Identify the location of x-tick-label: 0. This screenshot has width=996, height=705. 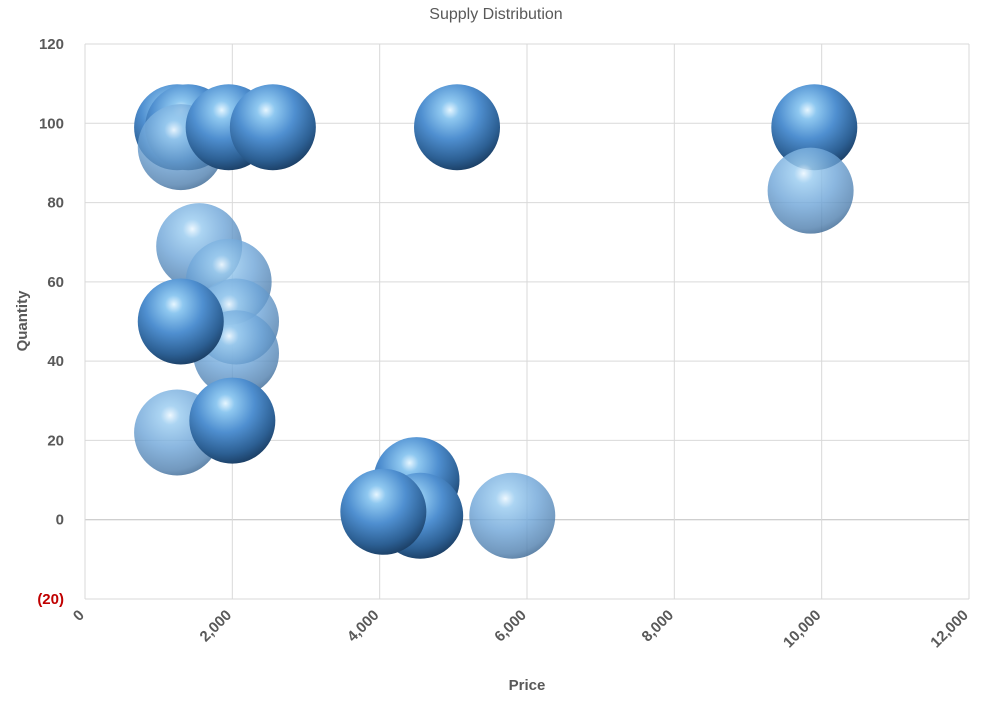
(79, 616).